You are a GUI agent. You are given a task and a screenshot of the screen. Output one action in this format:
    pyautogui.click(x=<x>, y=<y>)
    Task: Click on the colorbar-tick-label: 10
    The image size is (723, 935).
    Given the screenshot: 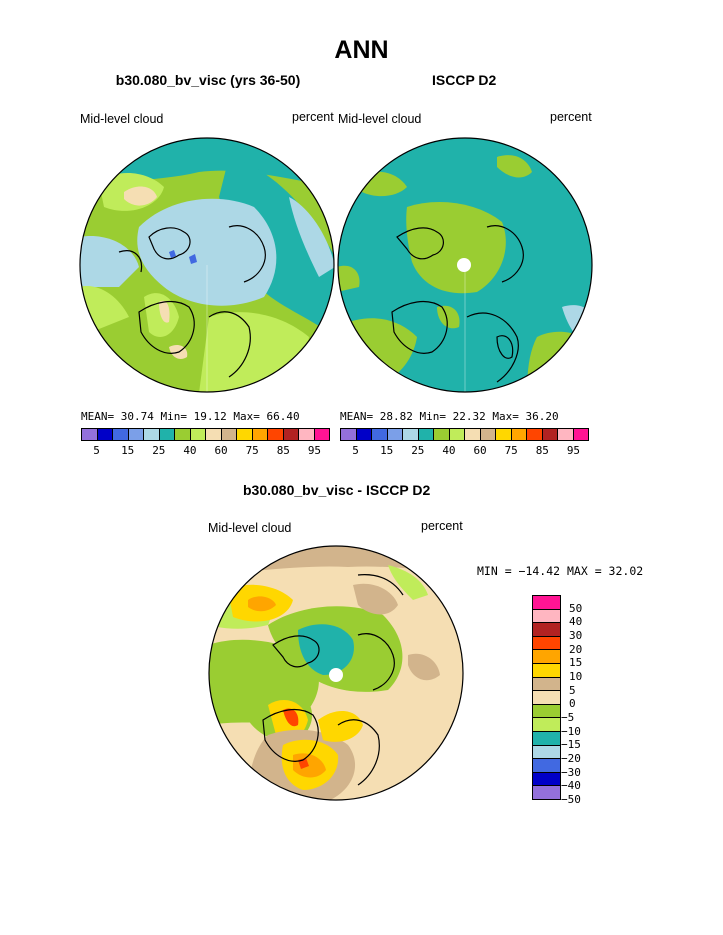 What is the action you would take?
    pyautogui.click(x=576, y=676)
    